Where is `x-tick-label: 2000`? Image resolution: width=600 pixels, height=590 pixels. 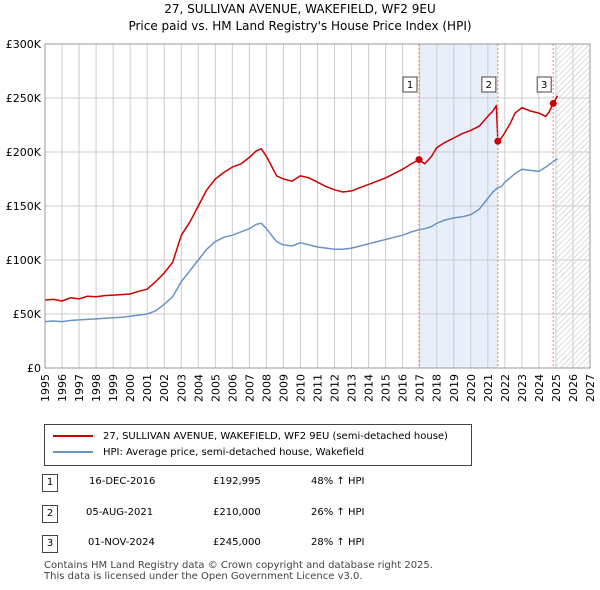 x-tick-label: 2000 is located at coordinates (130, 388).